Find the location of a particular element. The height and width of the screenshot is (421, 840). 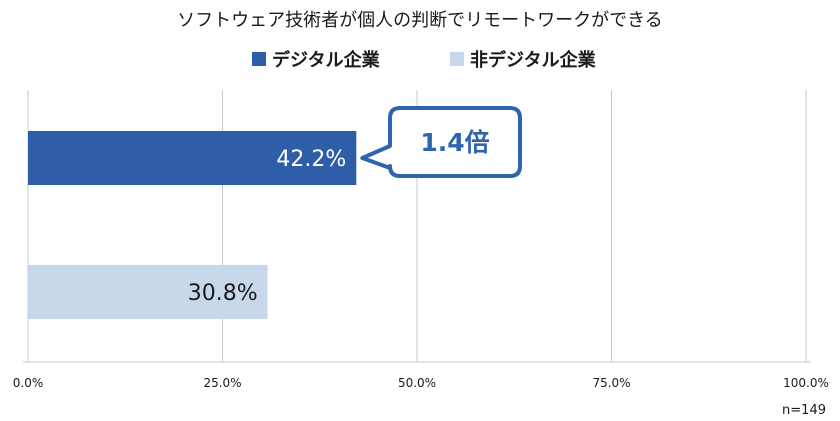

legend: デジタル企業 非デジタル企業 is located at coordinates (424, 60).